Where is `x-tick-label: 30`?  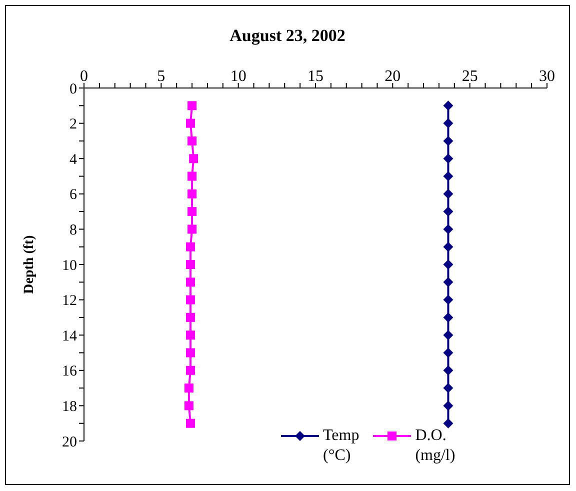 x-tick-label: 30 is located at coordinates (547, 76).